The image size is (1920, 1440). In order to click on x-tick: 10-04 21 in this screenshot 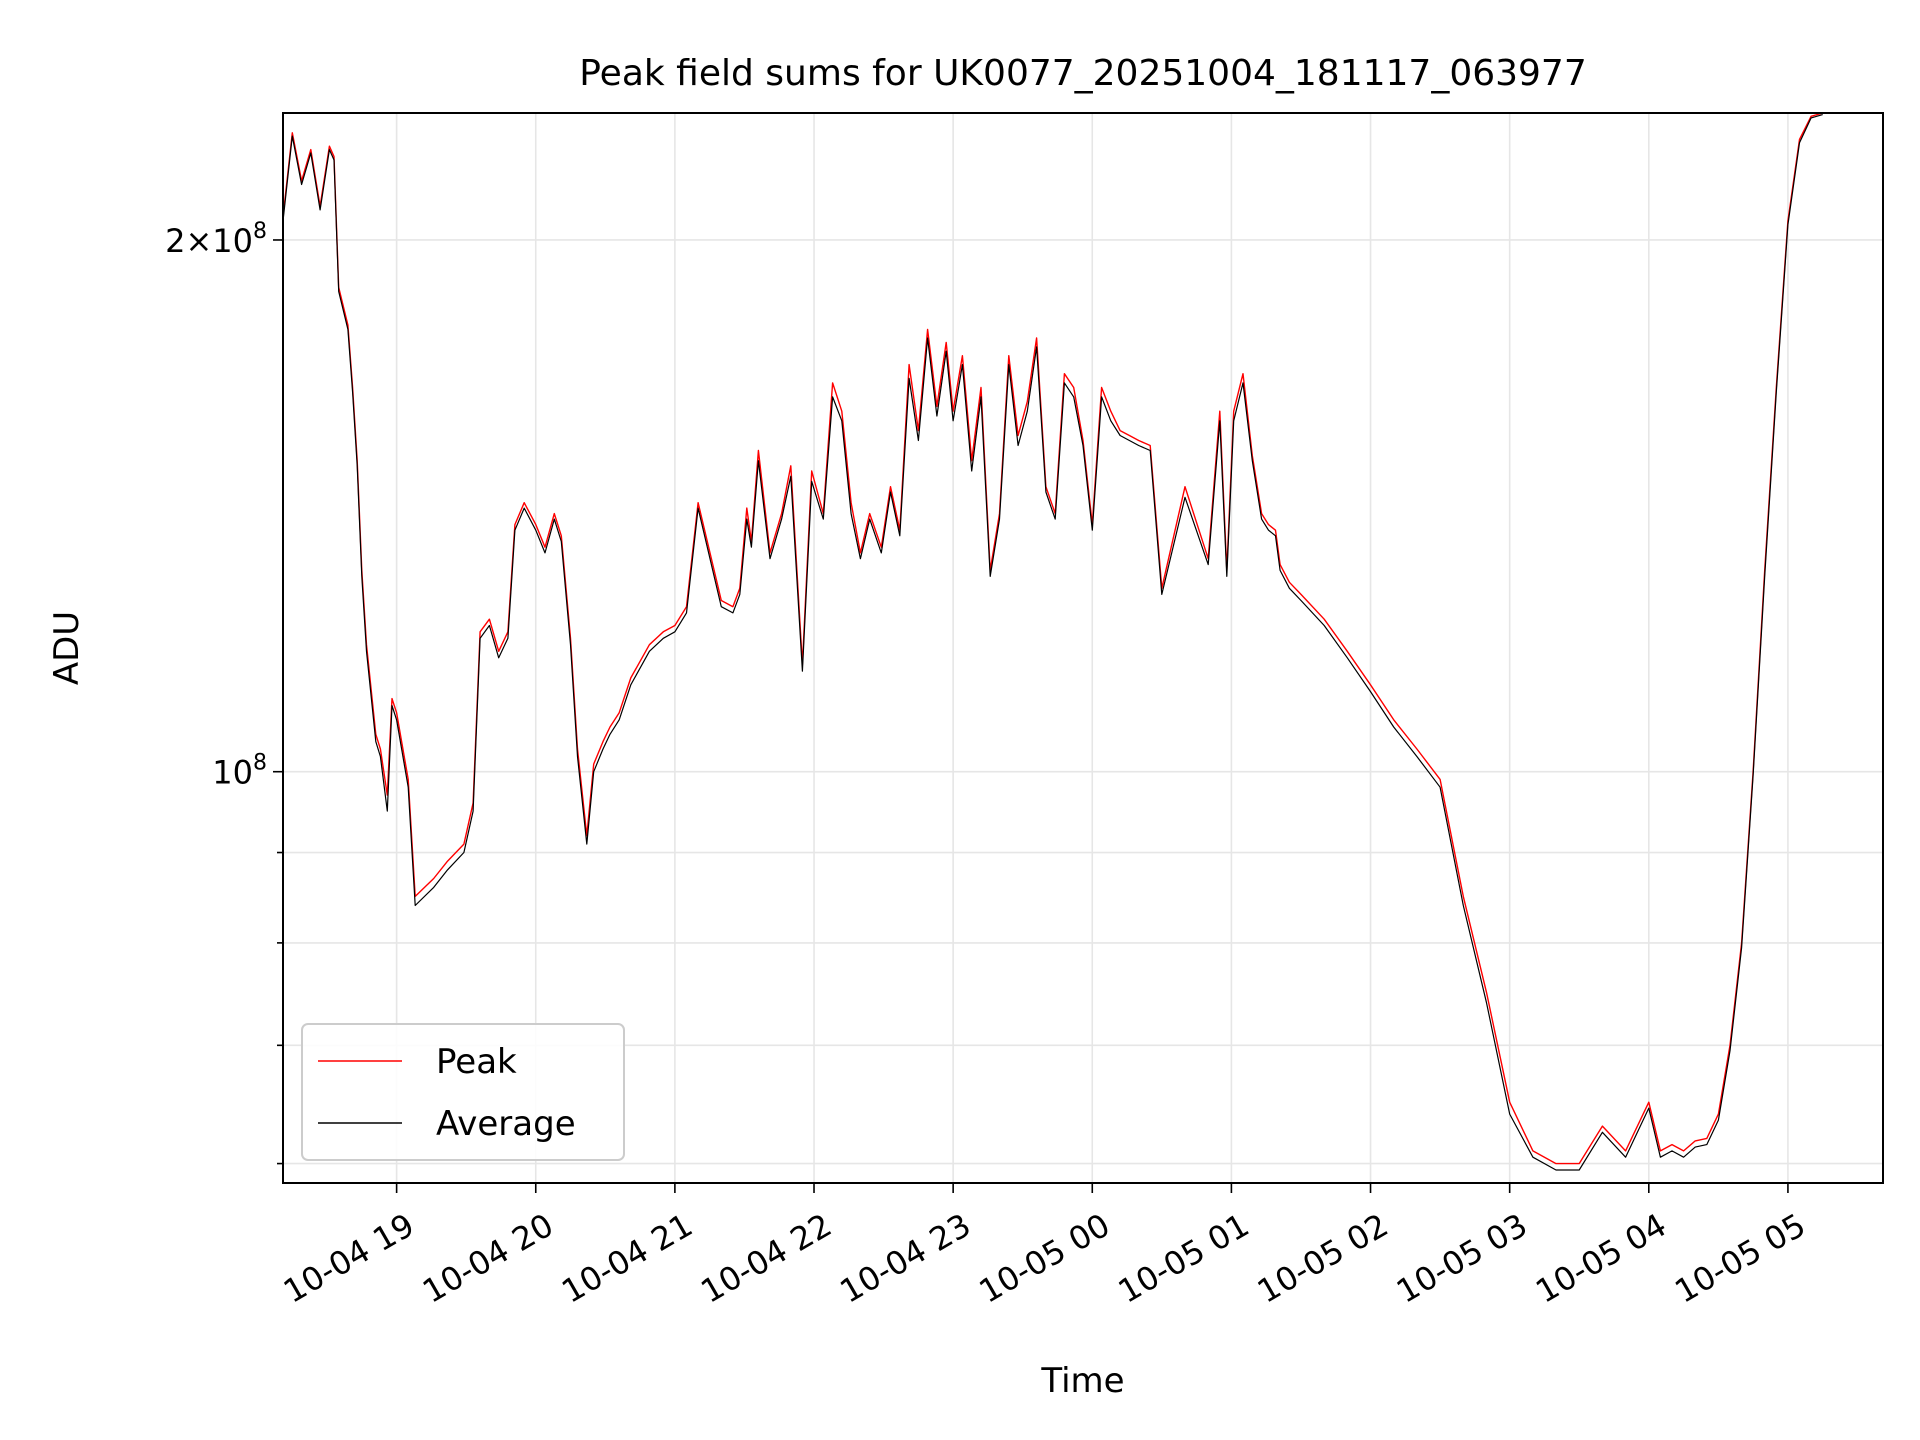, I will do `click(627, 1247)`.